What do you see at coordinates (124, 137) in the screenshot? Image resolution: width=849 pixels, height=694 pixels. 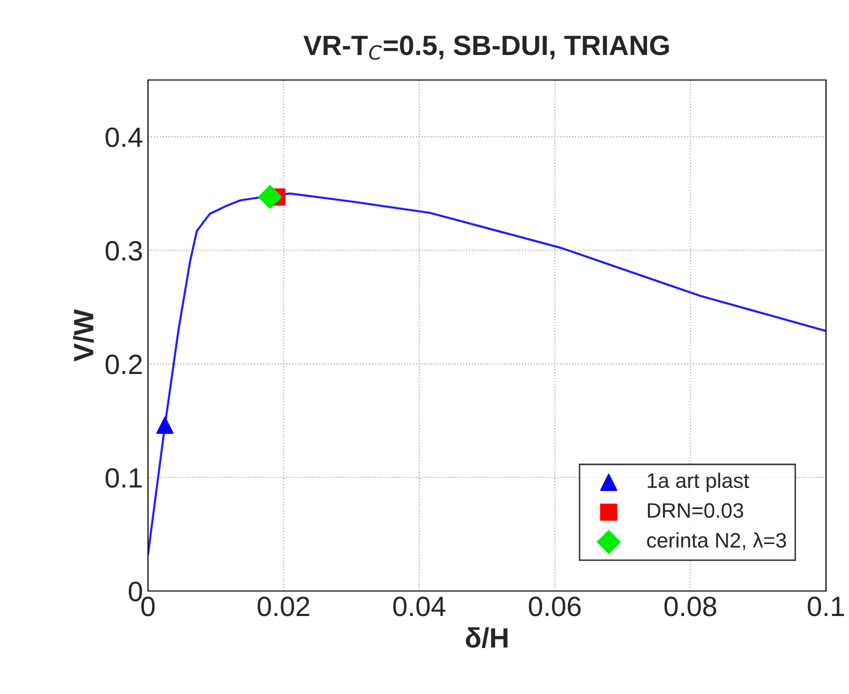 I see `y-tick-label: 0.4` at bounding box center [124, 137].